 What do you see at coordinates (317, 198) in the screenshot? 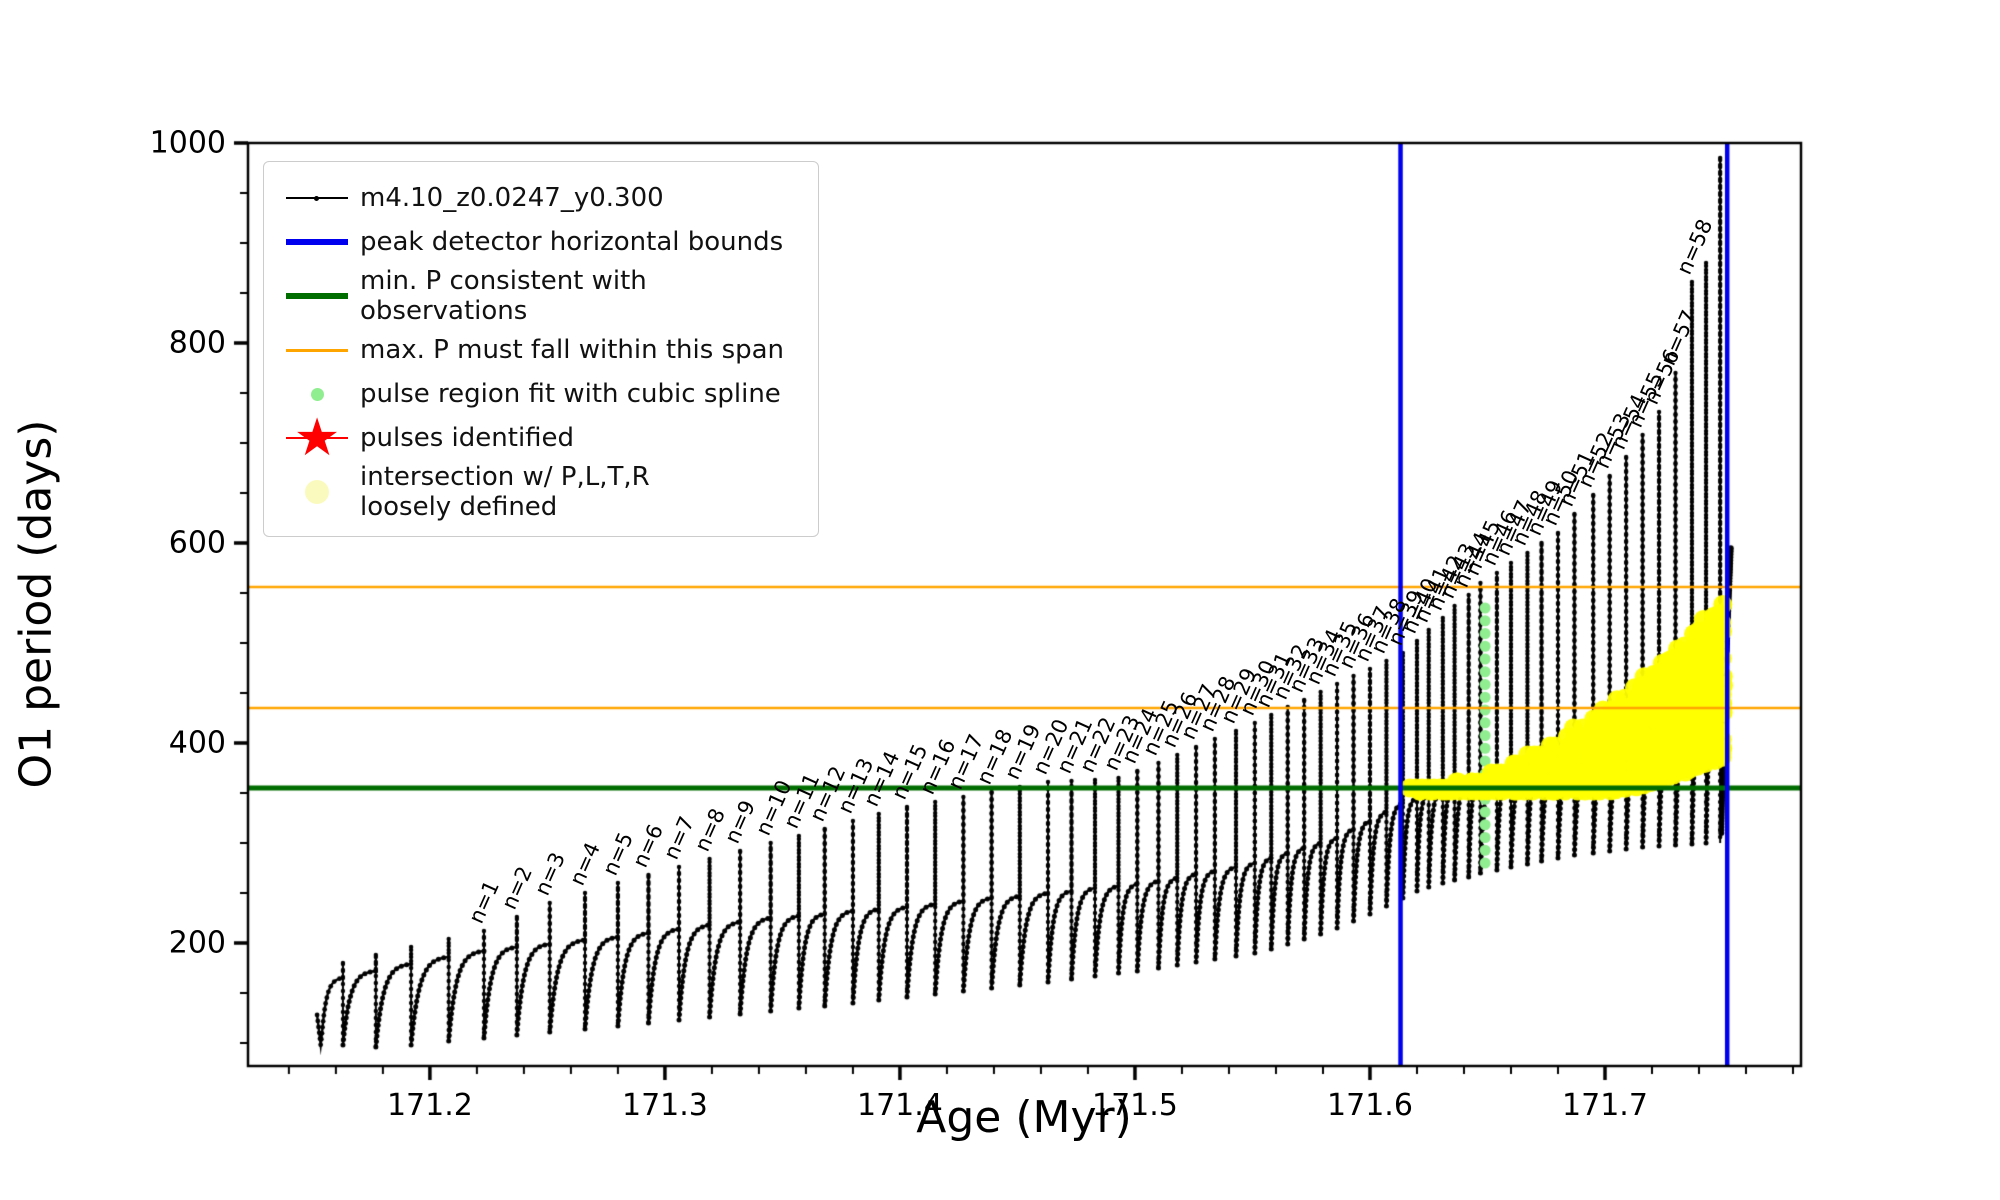
I see `black-line-dot-marker-icon` at bounding box center [317, 198].